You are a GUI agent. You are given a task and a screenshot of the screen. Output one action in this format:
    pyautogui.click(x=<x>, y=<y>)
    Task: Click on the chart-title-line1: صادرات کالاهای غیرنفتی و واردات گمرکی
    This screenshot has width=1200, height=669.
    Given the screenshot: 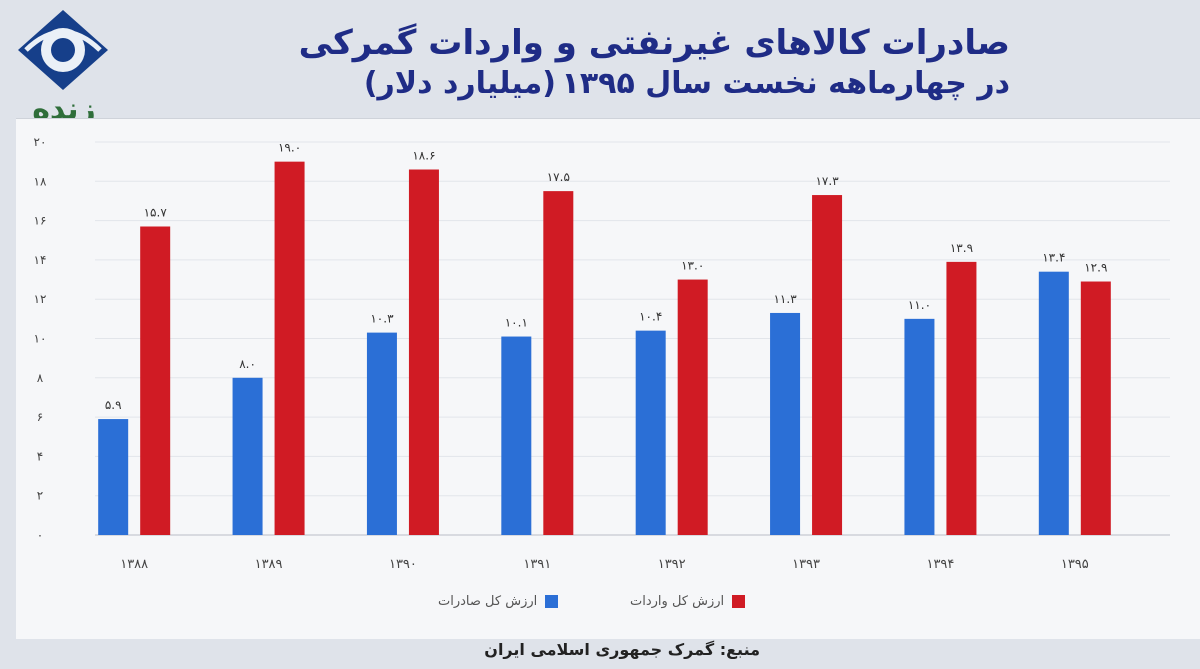 What is the action you would take?
    pyautogui.click(x=654, y=43)
    